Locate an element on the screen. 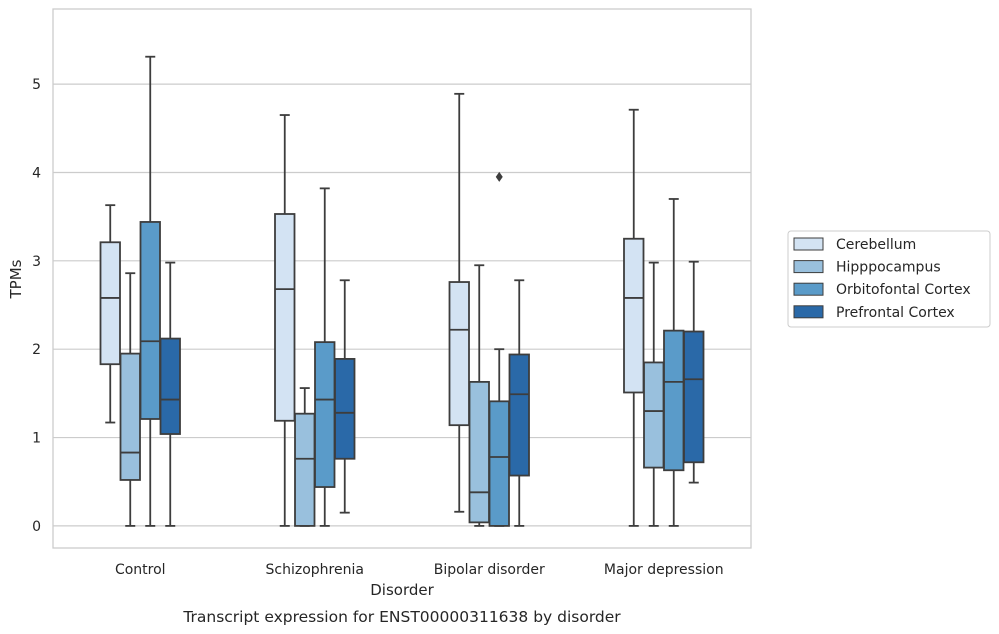 Image resolution: width=999 pixels, height=634 pixels. legend-label: Prefrontal Cortex is located at coordinates (895, 313).